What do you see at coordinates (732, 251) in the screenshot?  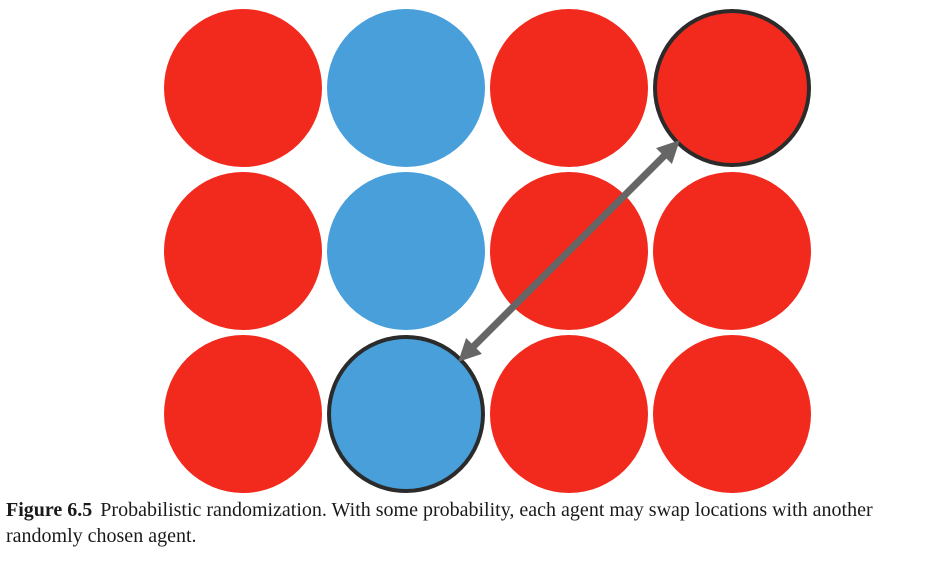 I see `agent-red-r1-c3` at bounding box center [732, 251].